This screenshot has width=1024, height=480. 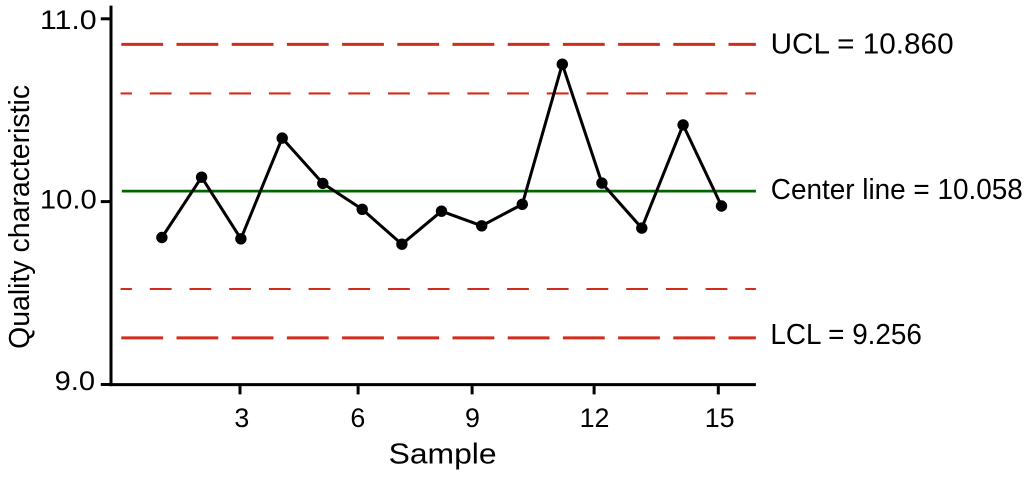 What do you see at coordinates (862, 45) in the screenshot?
I see `svg-text: UCL = 10.860` at bounding box center [862, 45].